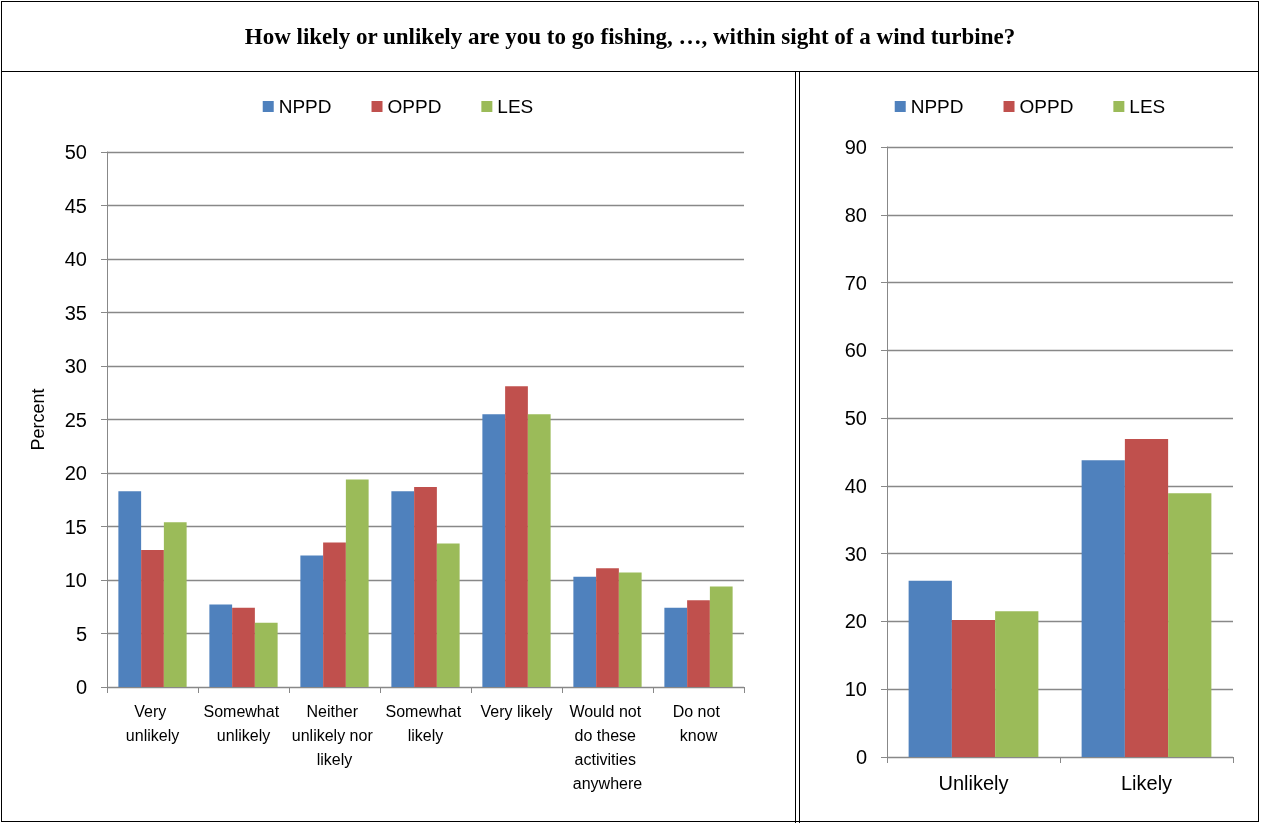 The image size is (1262, 824). I want to click on y-tick-label: 5, so click(81, 633).